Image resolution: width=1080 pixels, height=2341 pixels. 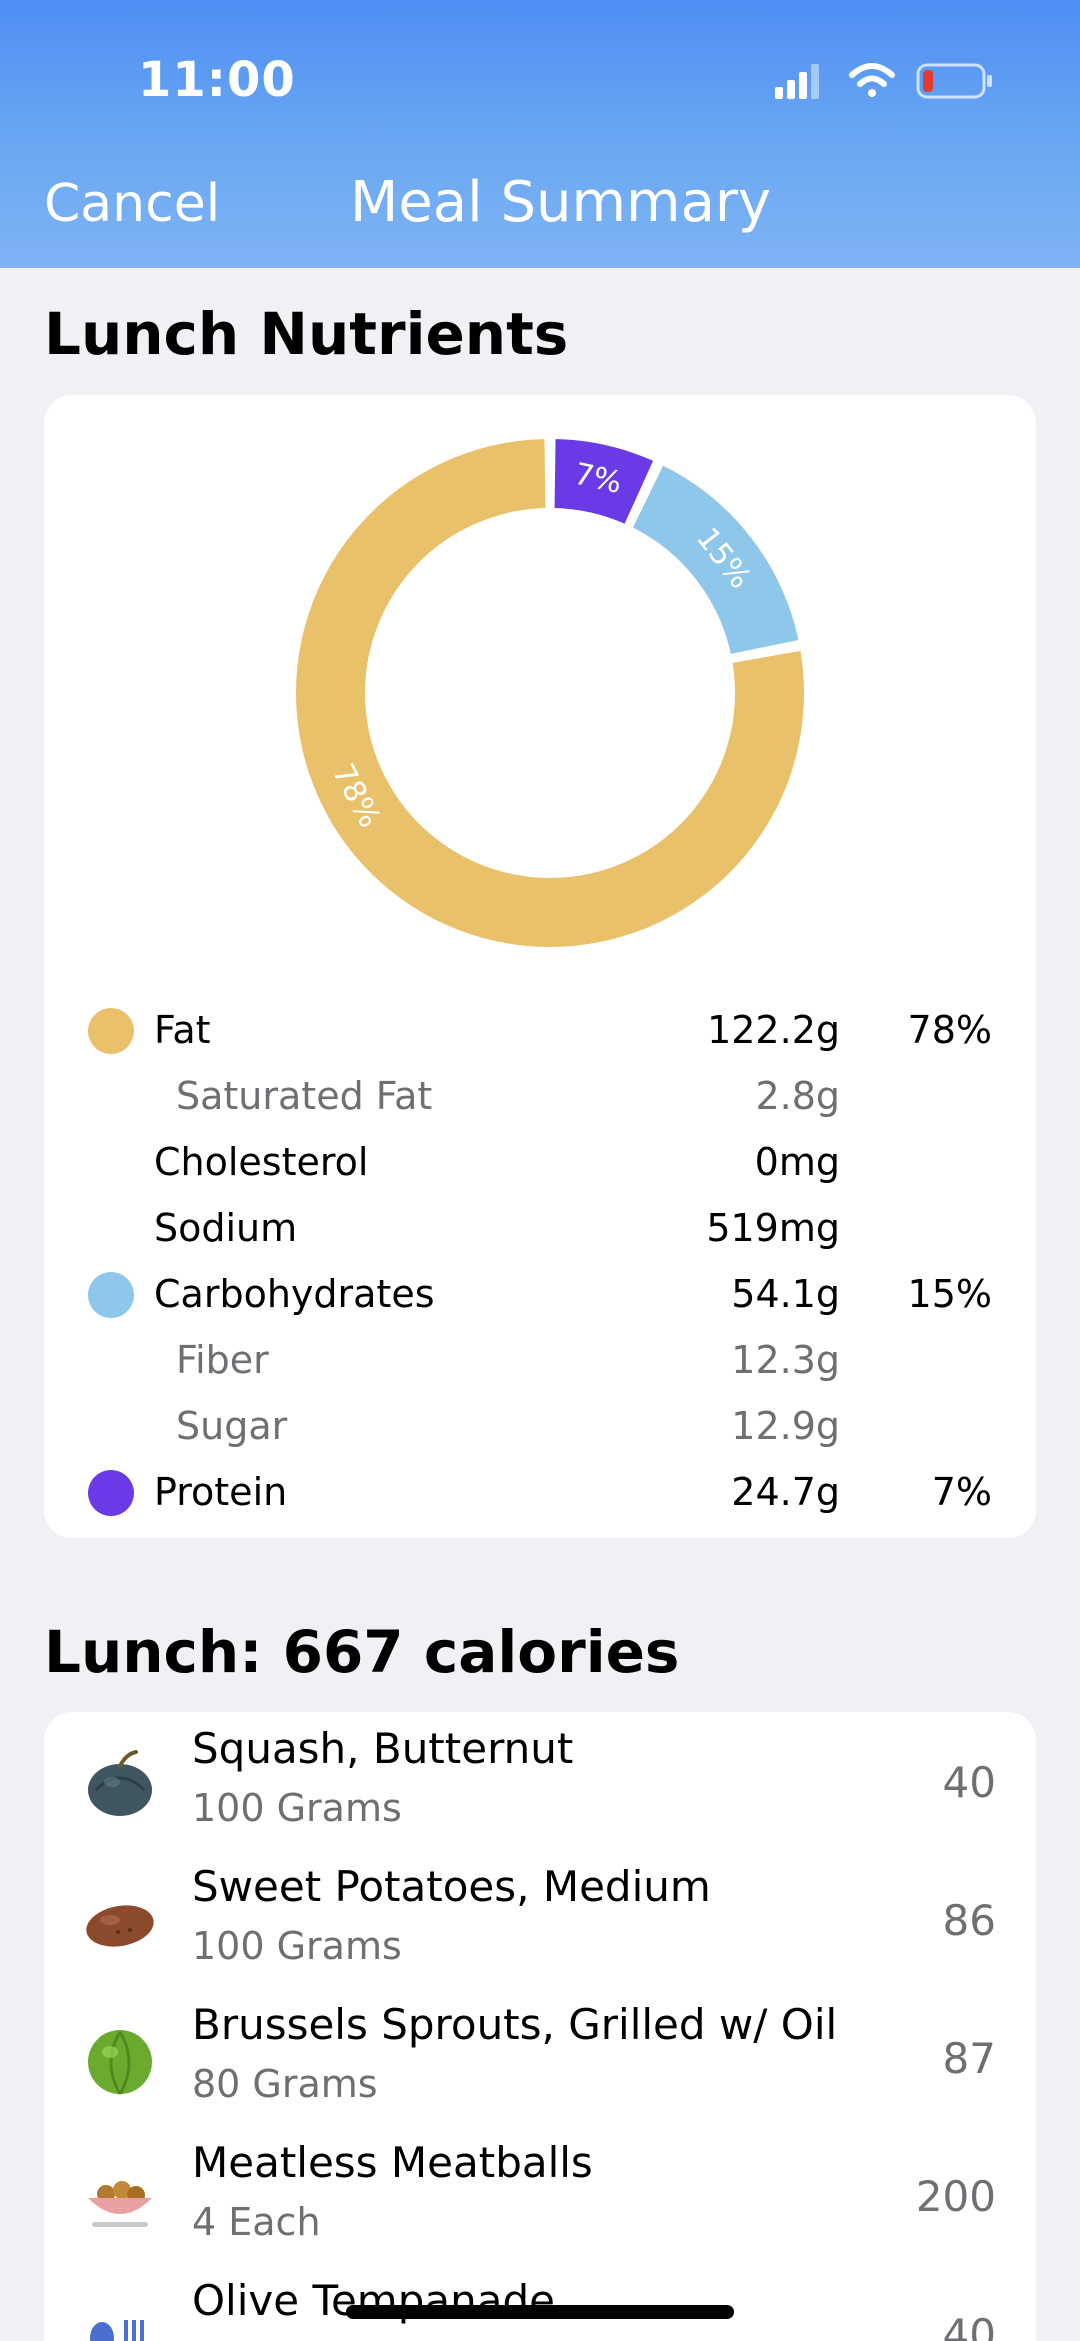 I want to click on nutrient-donut-chart: 7%15%78%, so click(x=550, y=692).